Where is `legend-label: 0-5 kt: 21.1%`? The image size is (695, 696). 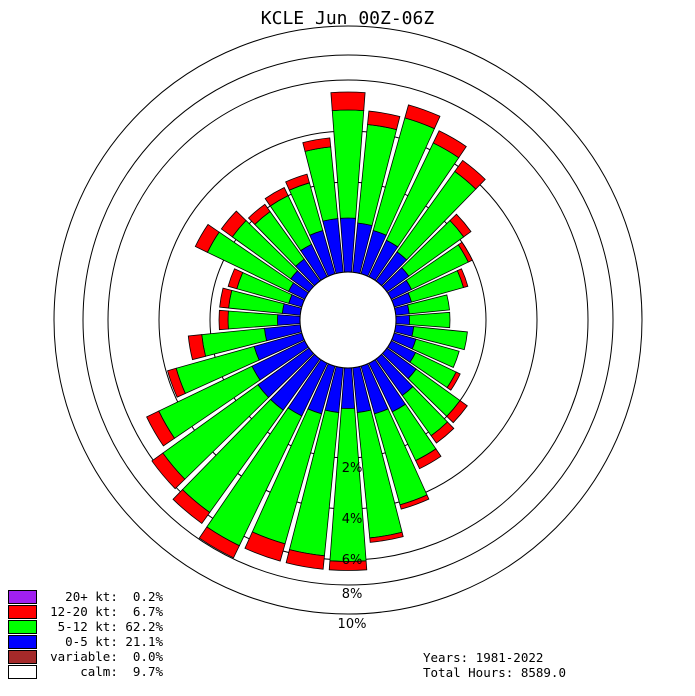 legend-label: 0-5 kt: 21.1% is located at coordinates (106, 641).